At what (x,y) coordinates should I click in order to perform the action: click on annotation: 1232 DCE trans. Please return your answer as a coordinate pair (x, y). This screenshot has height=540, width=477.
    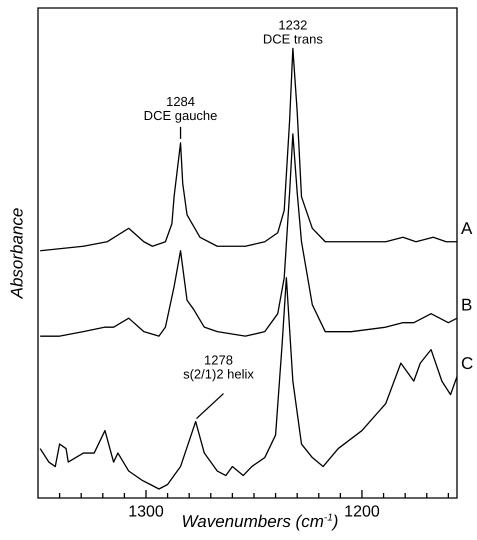
    Looking at the image, I should click on (293, 32).